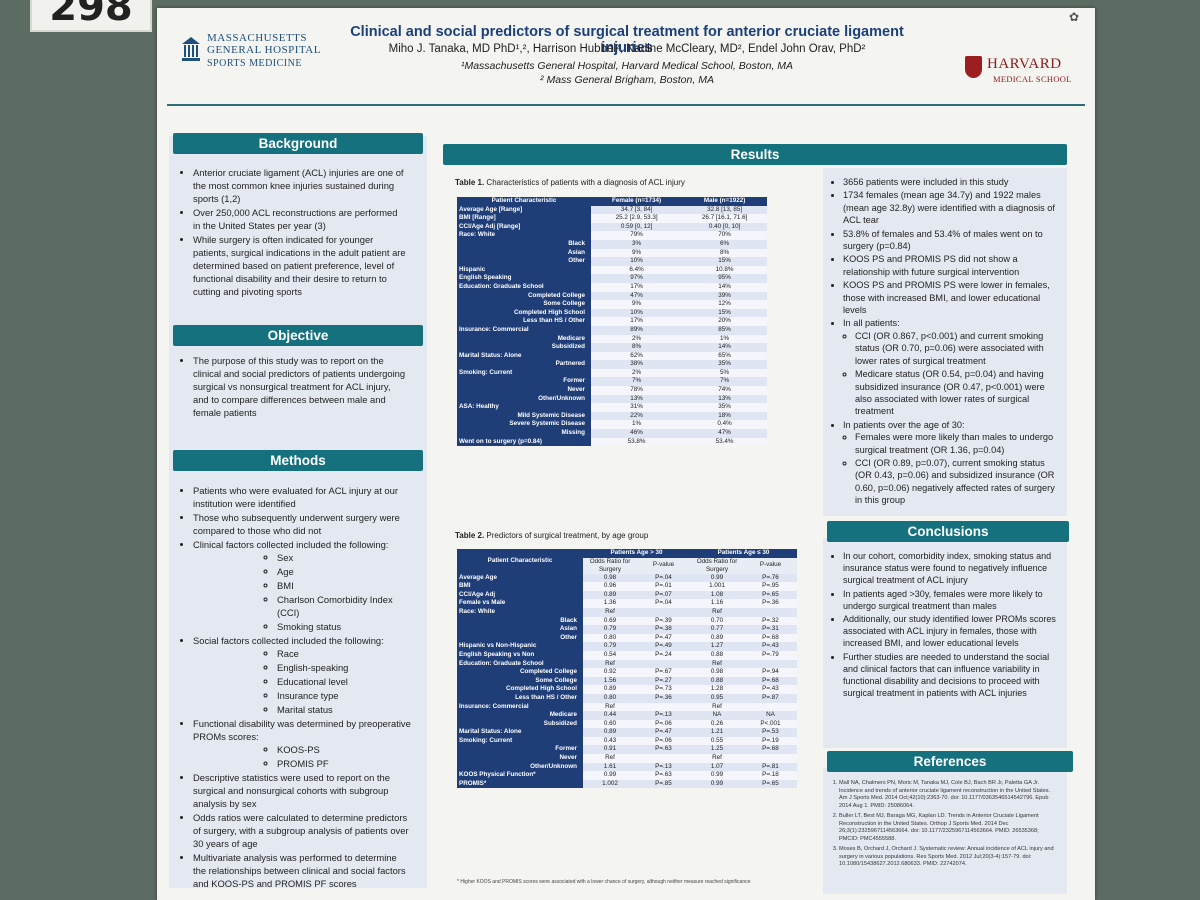 The image size is (1200, 900). What do you see at coordinates (724, 390) in the screenshot?
I see `table1-cell: 74%` at bounding box center [724, 390].